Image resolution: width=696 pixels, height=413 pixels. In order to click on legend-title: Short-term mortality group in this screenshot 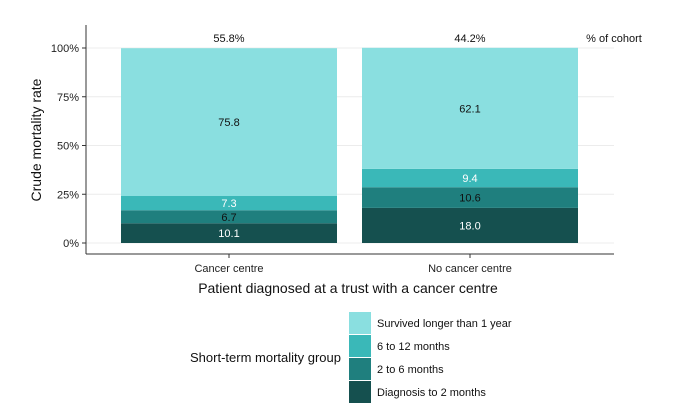, I will do `click(265, 357)`.